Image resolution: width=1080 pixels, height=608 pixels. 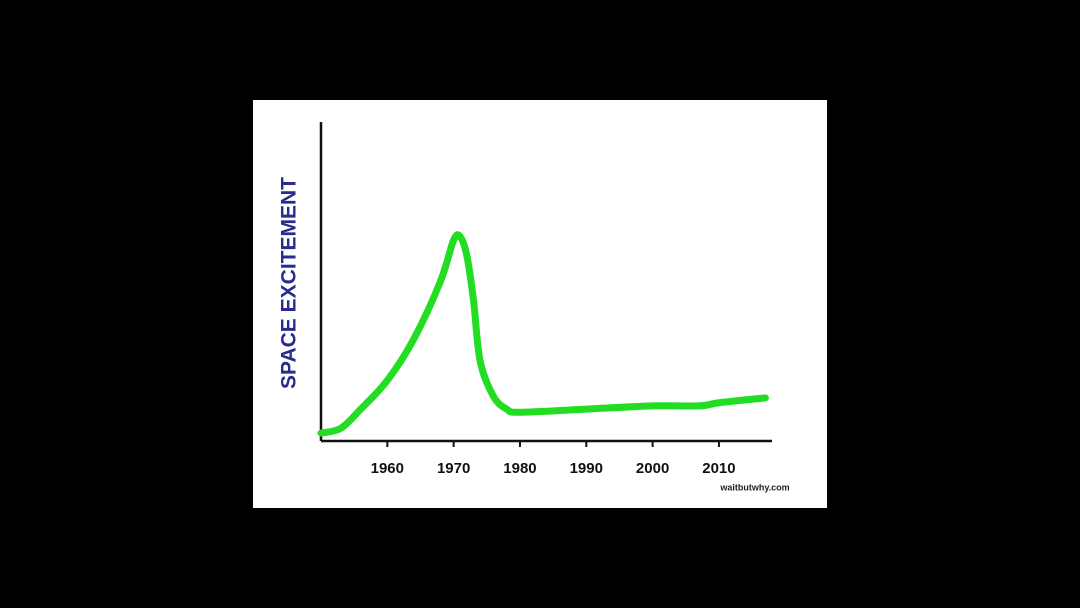 What do you see at coordinates (652, 468) in the screenshot?
I see `x-tick-label: 2000` at bounding box center [652, 468].